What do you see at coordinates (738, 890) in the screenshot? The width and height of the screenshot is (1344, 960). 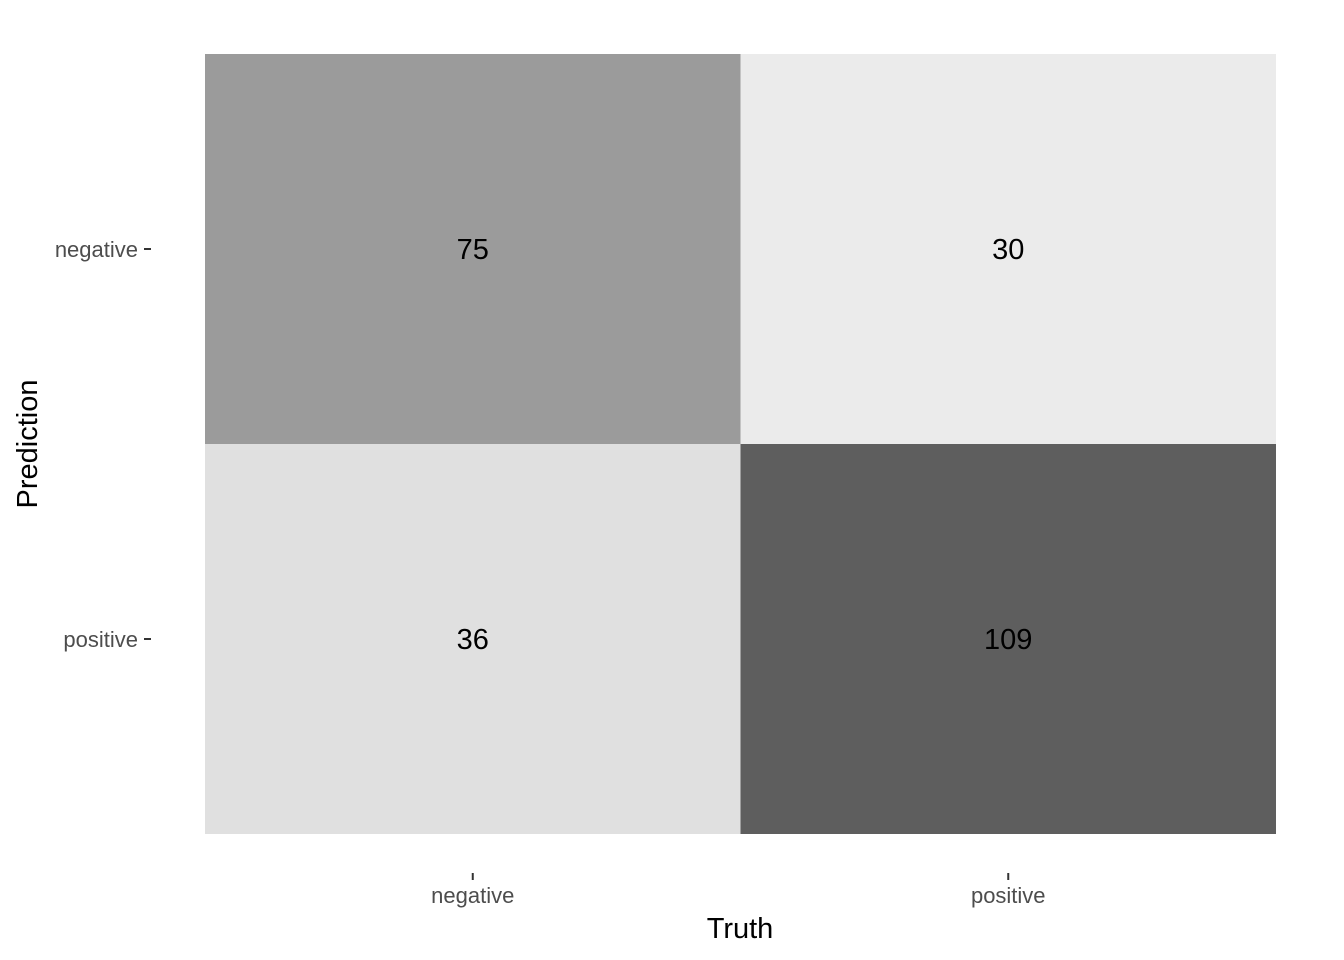 I see `x-axis: negative positive` at bounding box center [738, 890].